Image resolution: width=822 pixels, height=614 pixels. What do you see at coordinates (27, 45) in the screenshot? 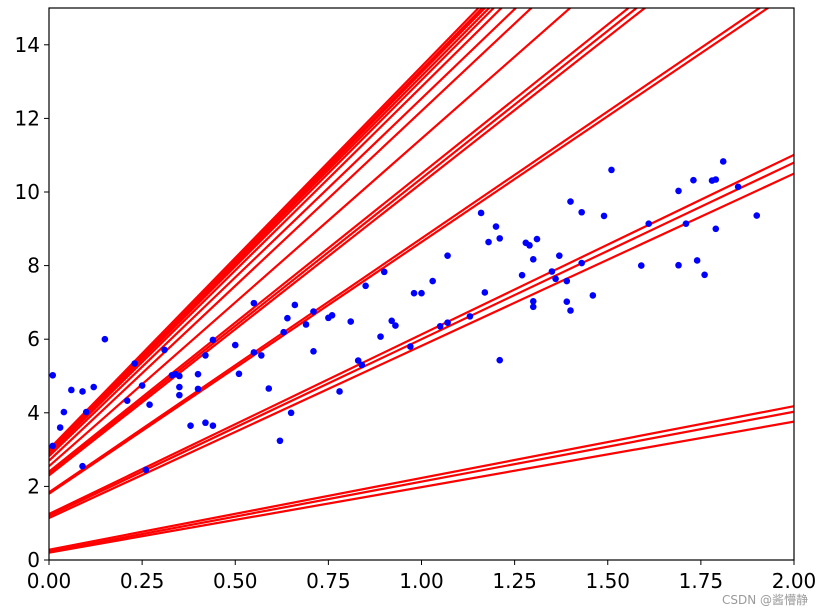
I see `y-tick-label: 14` at bounding box center [27, 45].